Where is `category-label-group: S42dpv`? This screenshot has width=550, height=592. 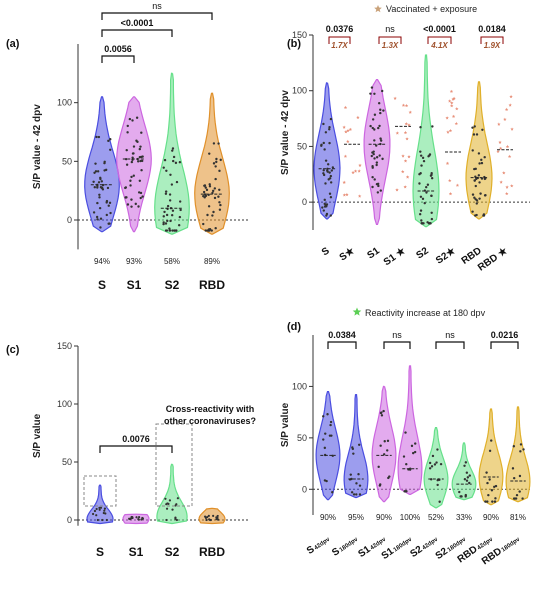 category-label-group: S42dpv is located at coordinates (318, 545).